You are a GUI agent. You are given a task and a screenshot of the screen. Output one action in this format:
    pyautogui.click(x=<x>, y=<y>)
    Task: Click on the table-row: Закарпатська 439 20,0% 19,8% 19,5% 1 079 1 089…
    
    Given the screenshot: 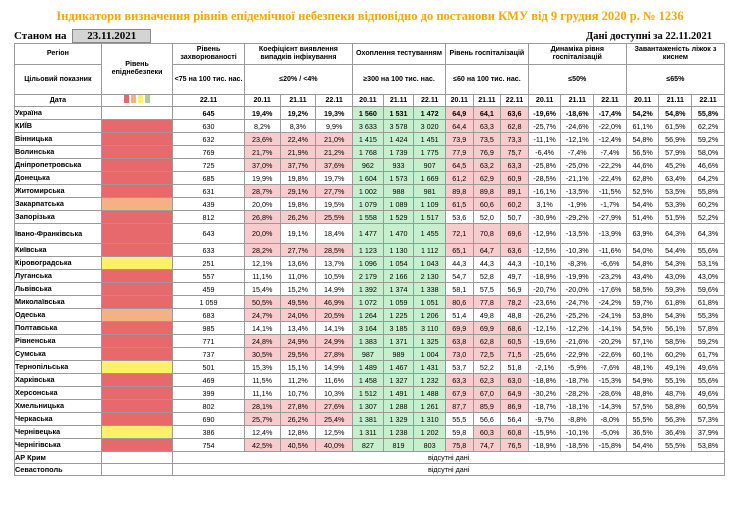 What is the action you would take?
    pyautogui.click(x=369, y=204)
    